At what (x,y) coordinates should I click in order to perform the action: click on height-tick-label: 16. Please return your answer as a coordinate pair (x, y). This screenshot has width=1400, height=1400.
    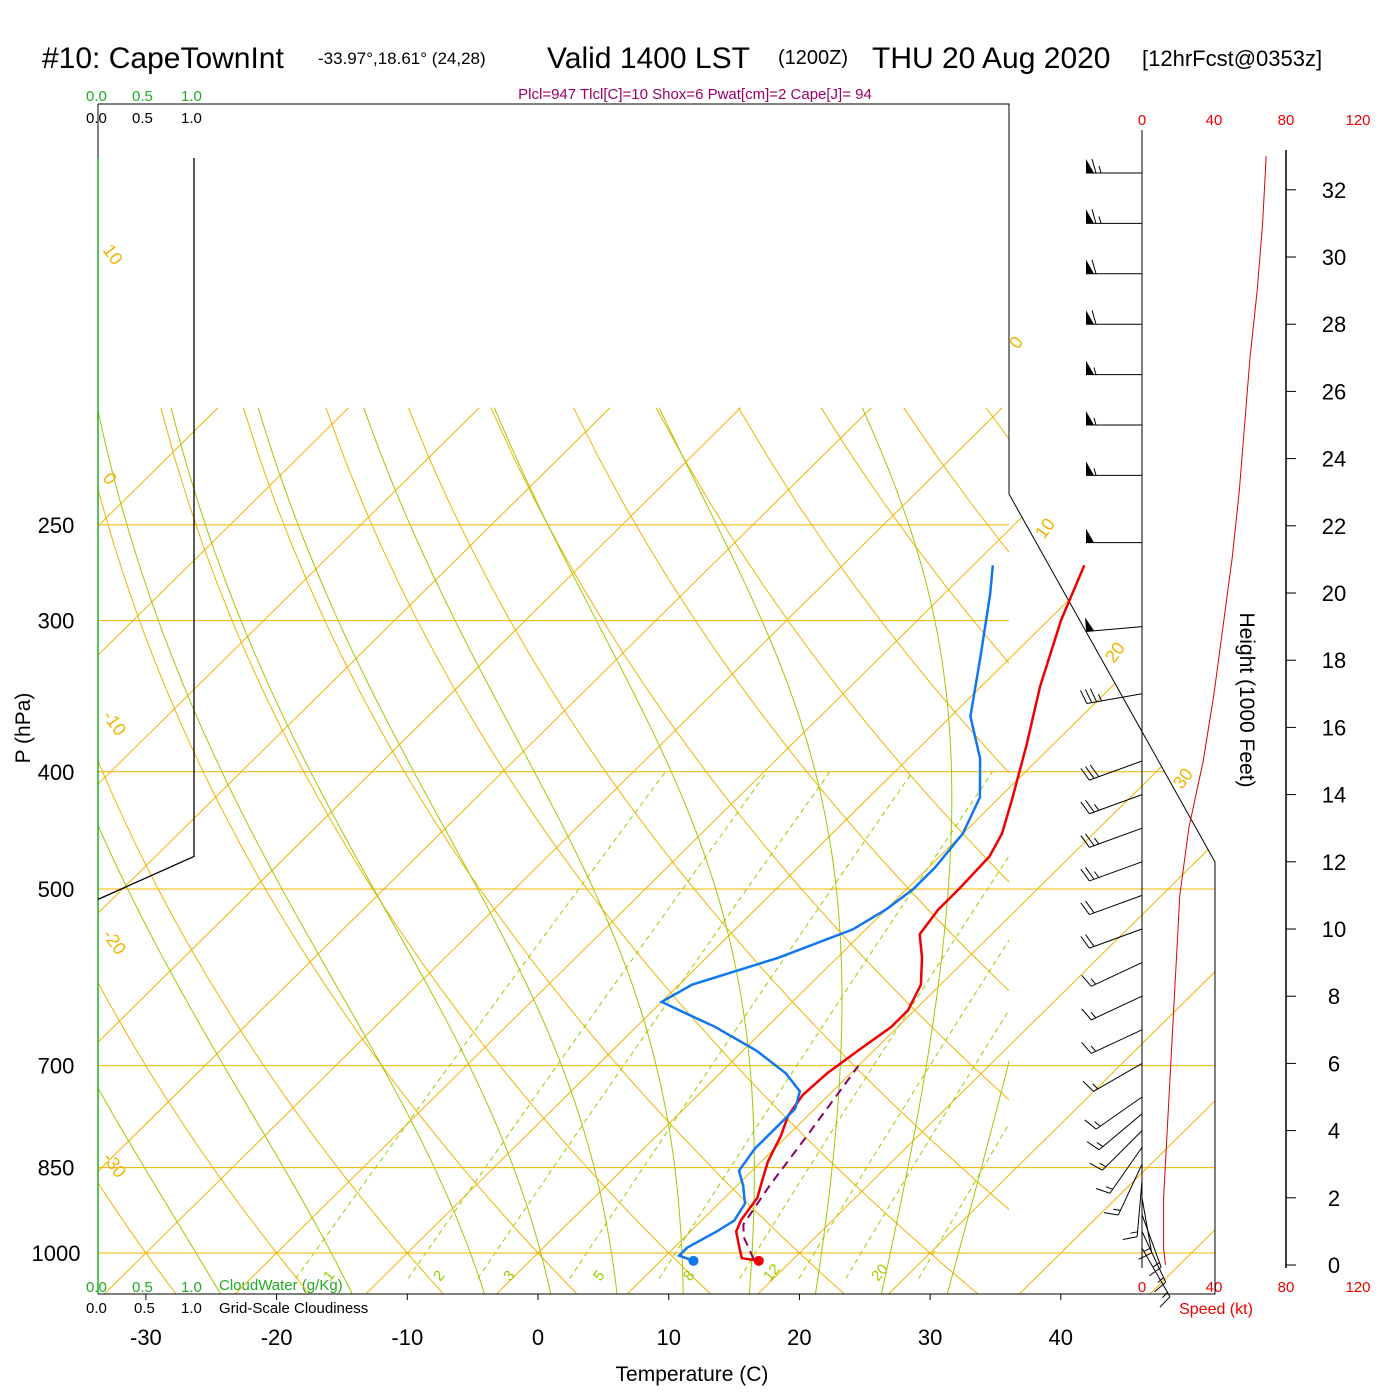
    Looking at the image, I should click on (1334, 727).